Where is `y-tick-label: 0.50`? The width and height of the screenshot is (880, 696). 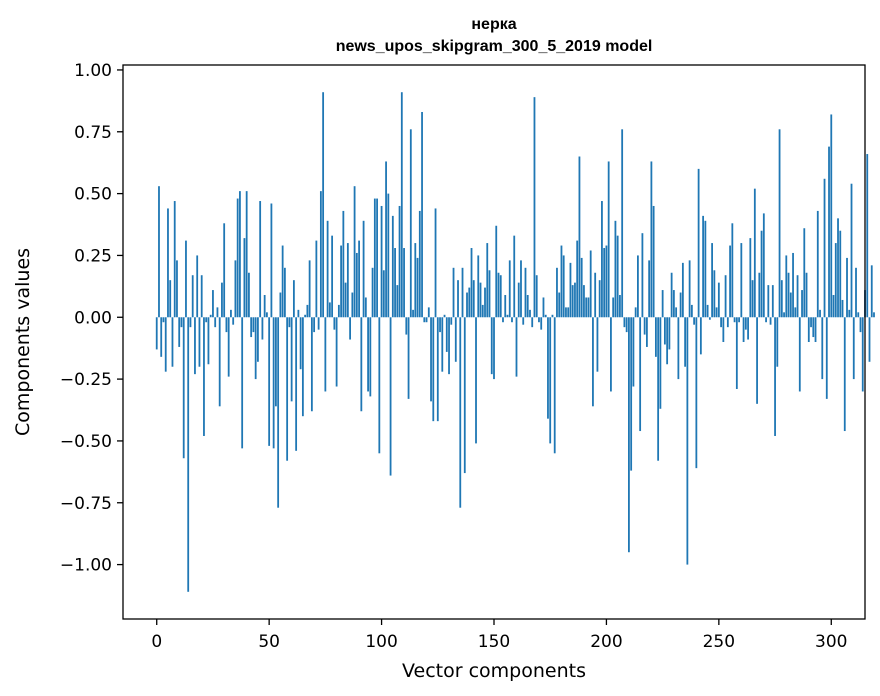 y-tick-label: 0.50 is located at coordinates (93, 195).